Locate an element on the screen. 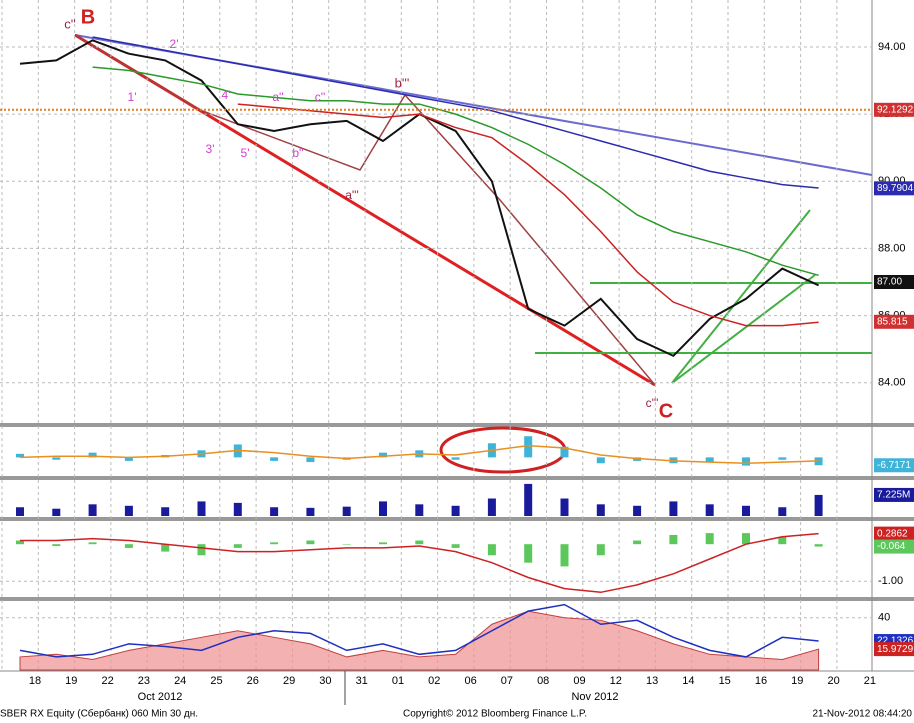  wave-label: 4' is located at coordinates (226, 95).